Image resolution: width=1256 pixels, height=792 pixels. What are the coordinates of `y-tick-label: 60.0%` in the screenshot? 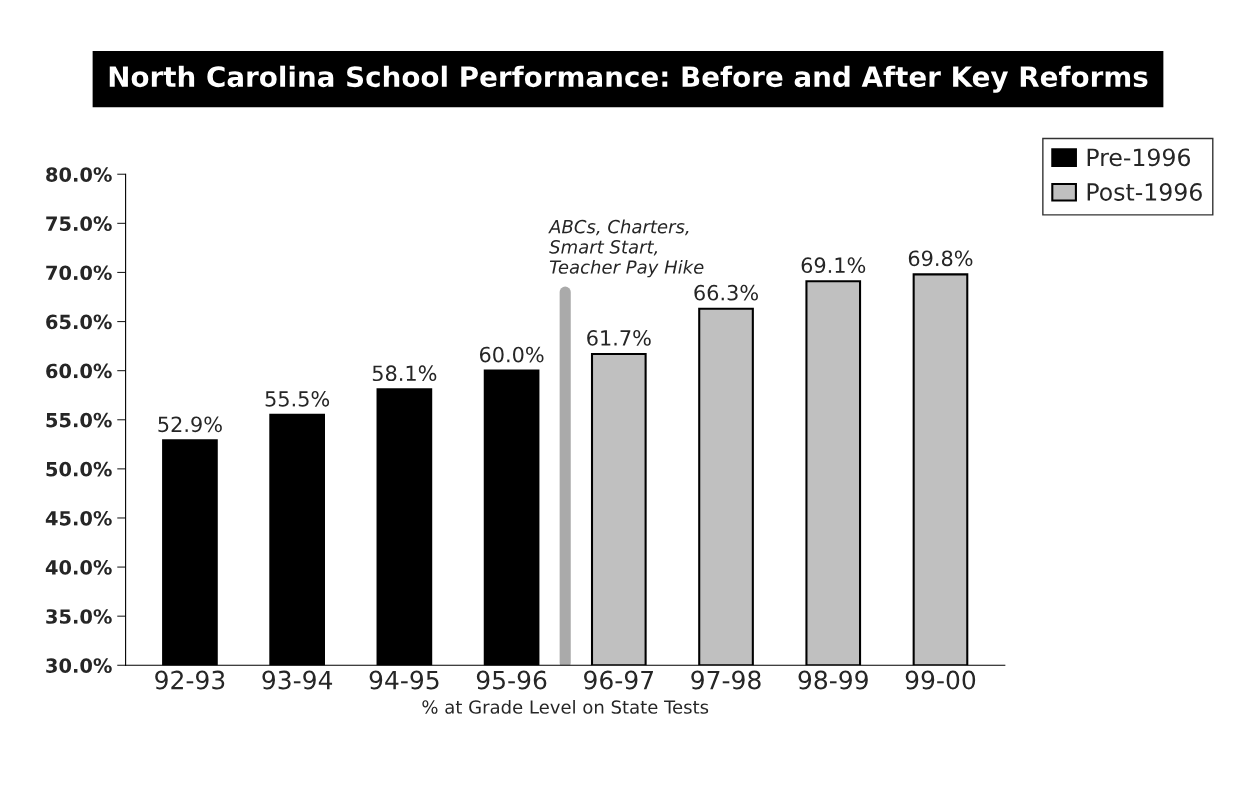 It's located at (79, 371).